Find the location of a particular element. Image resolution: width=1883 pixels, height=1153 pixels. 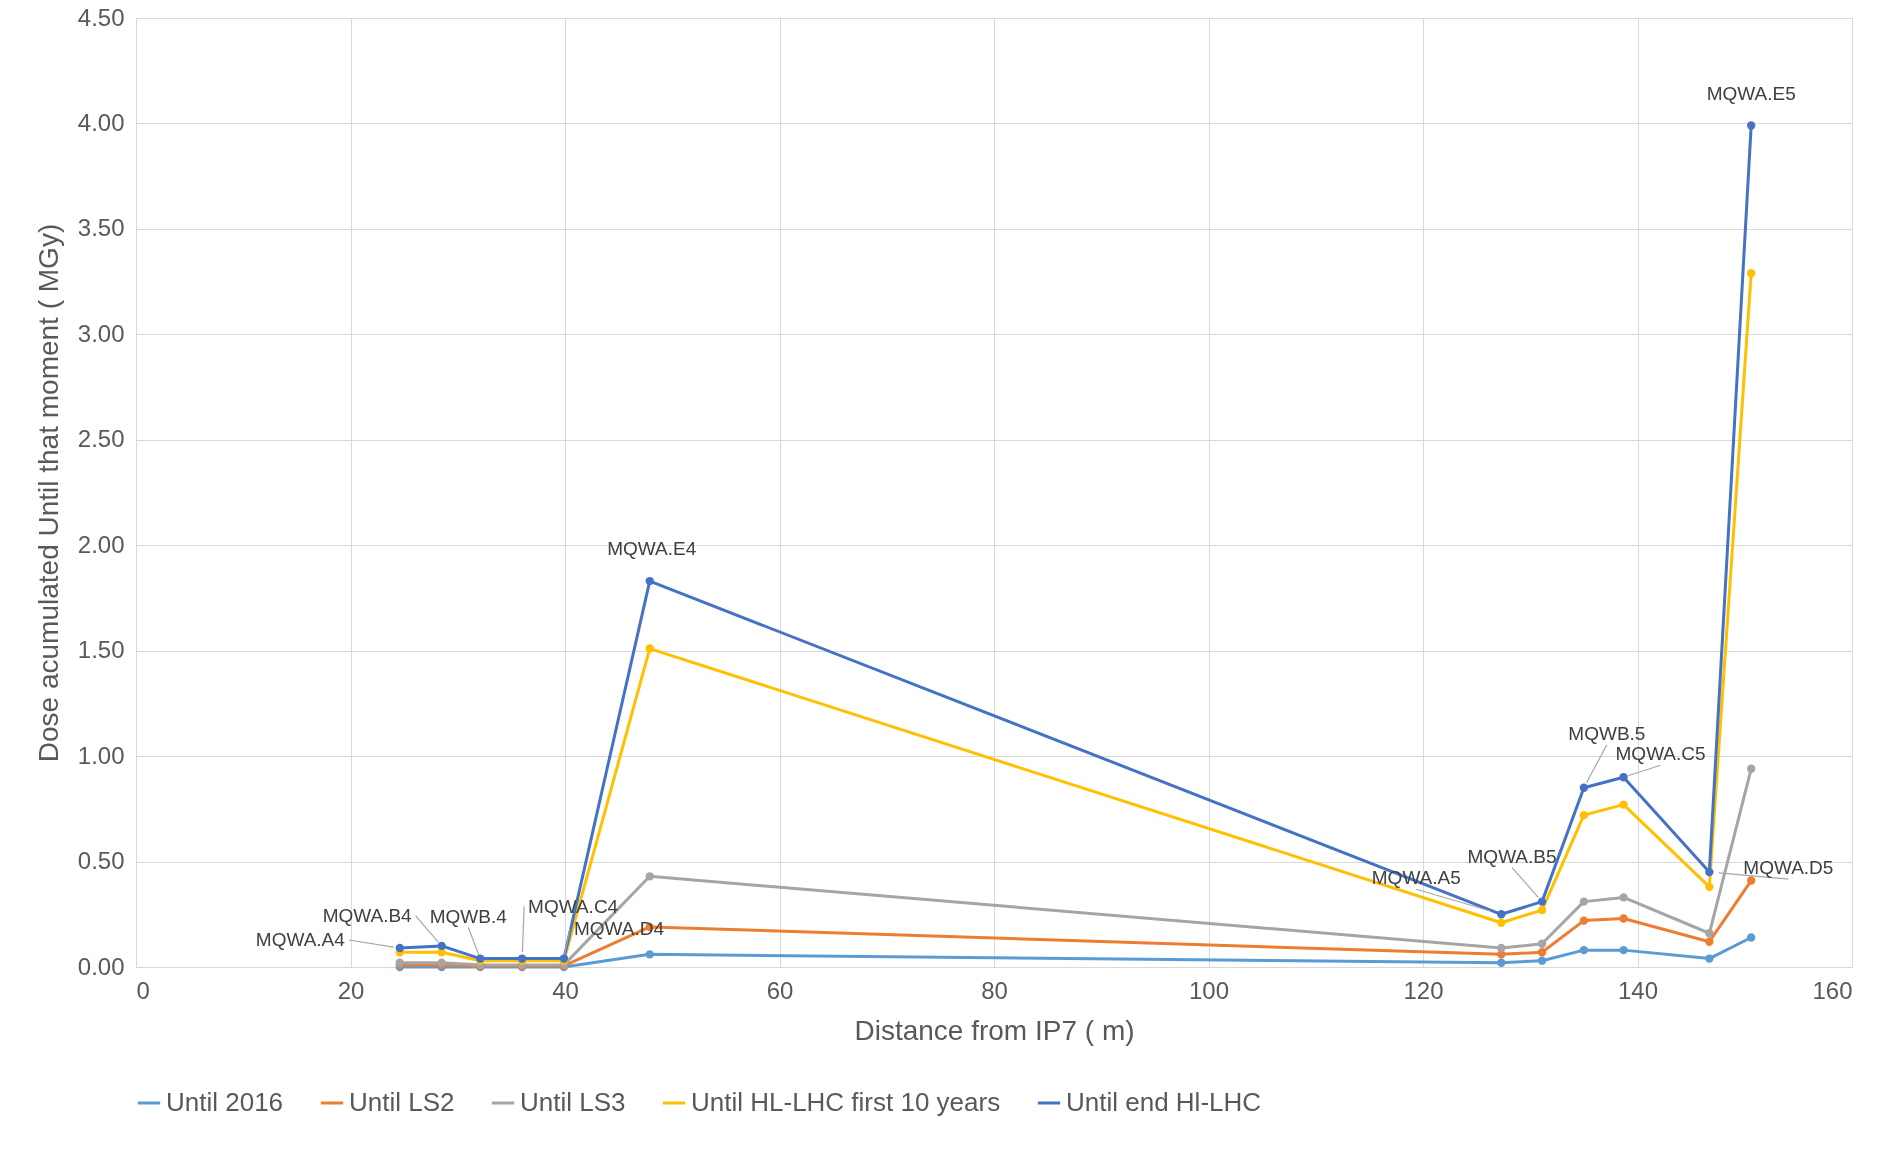

legend-label: Until HL-LHC first 10 years is located at coordinates (846, 1102).